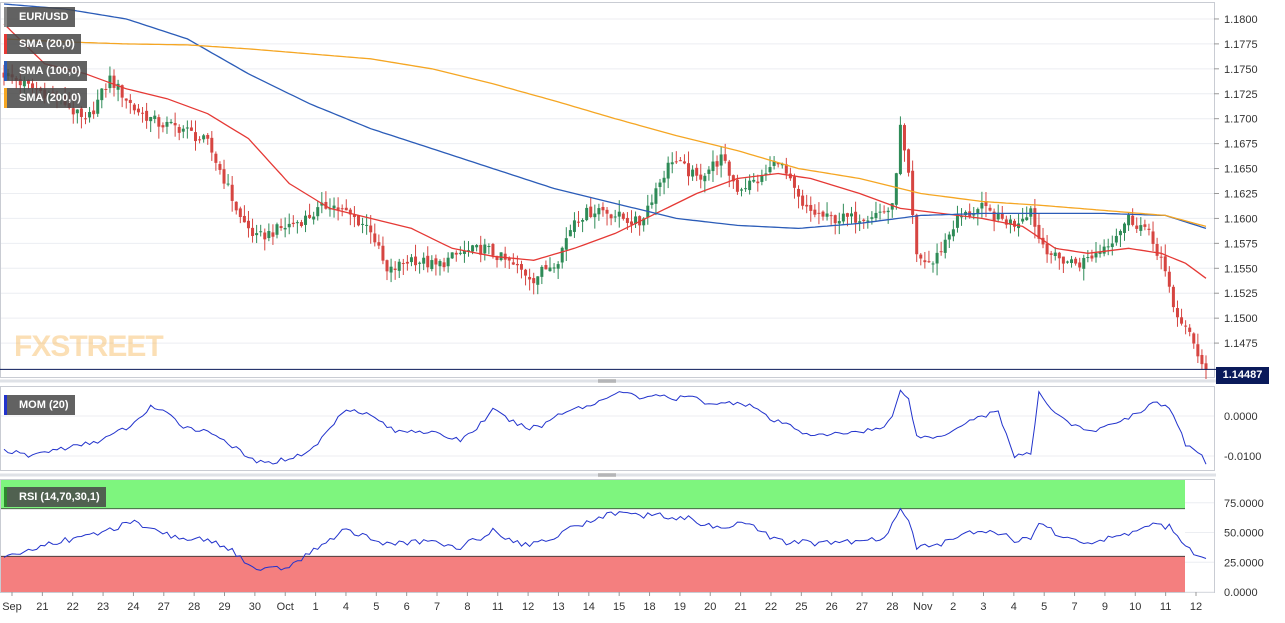 The height and width of the screenshot is (623, 1285). What do you see at coordinates (45, 98) in the screenshot?
I see `legend-sma-200: SMA (200,0)` at bounding box center [45, 98].